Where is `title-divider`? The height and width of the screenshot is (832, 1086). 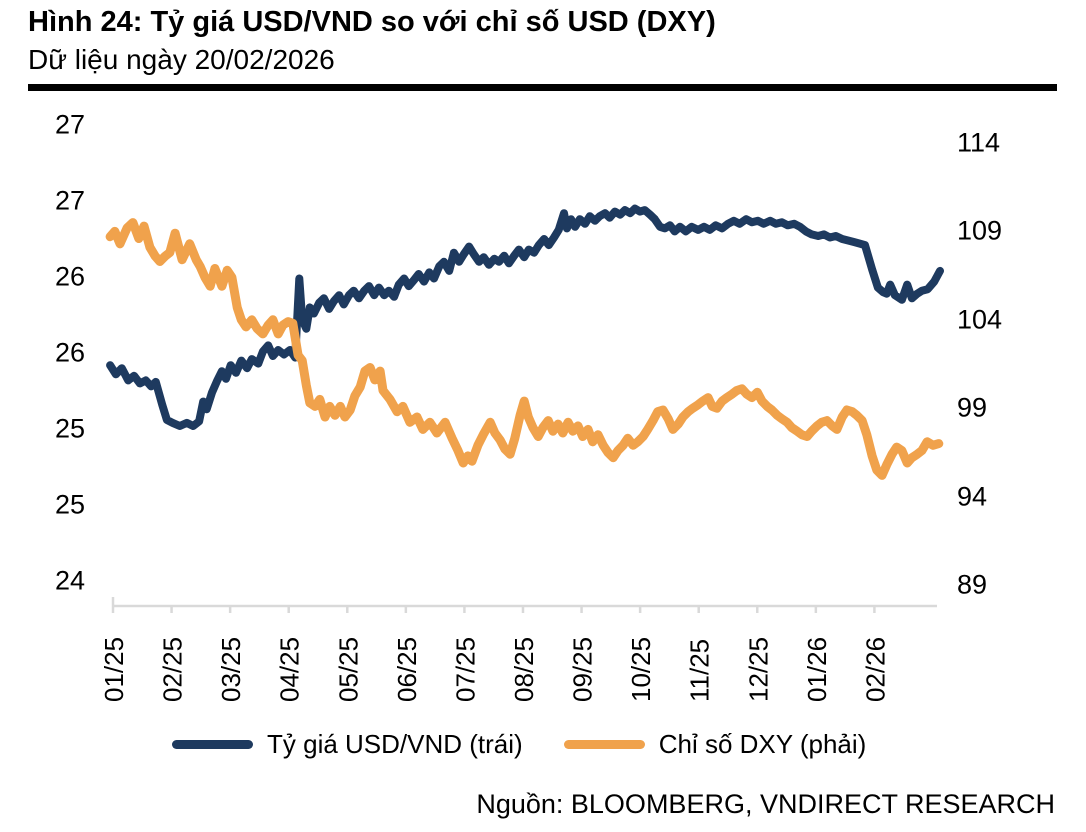 title-divider is located at coordinates (542, 87).